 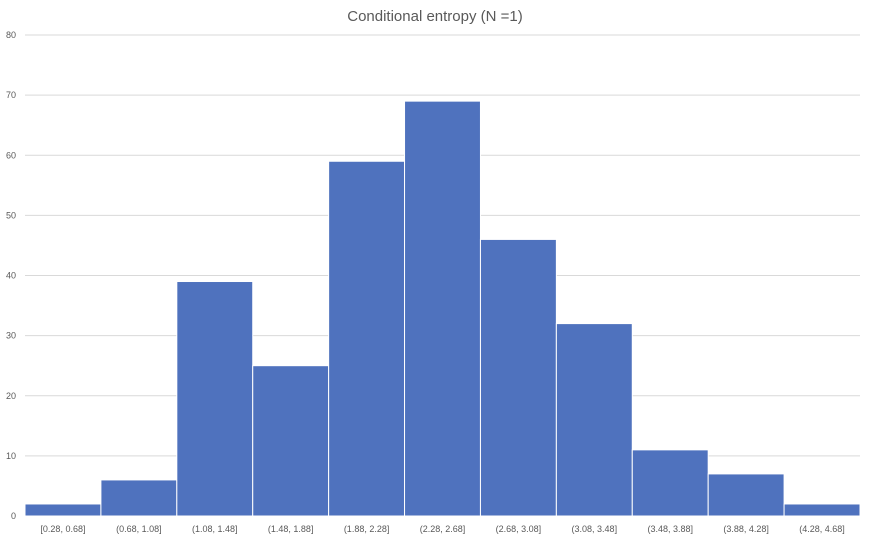 What do you see at coordinates (822, 529) in the screenshot?
I see `x-tick-label: (4.28, 4.68]` at bounding box center [822, 529].